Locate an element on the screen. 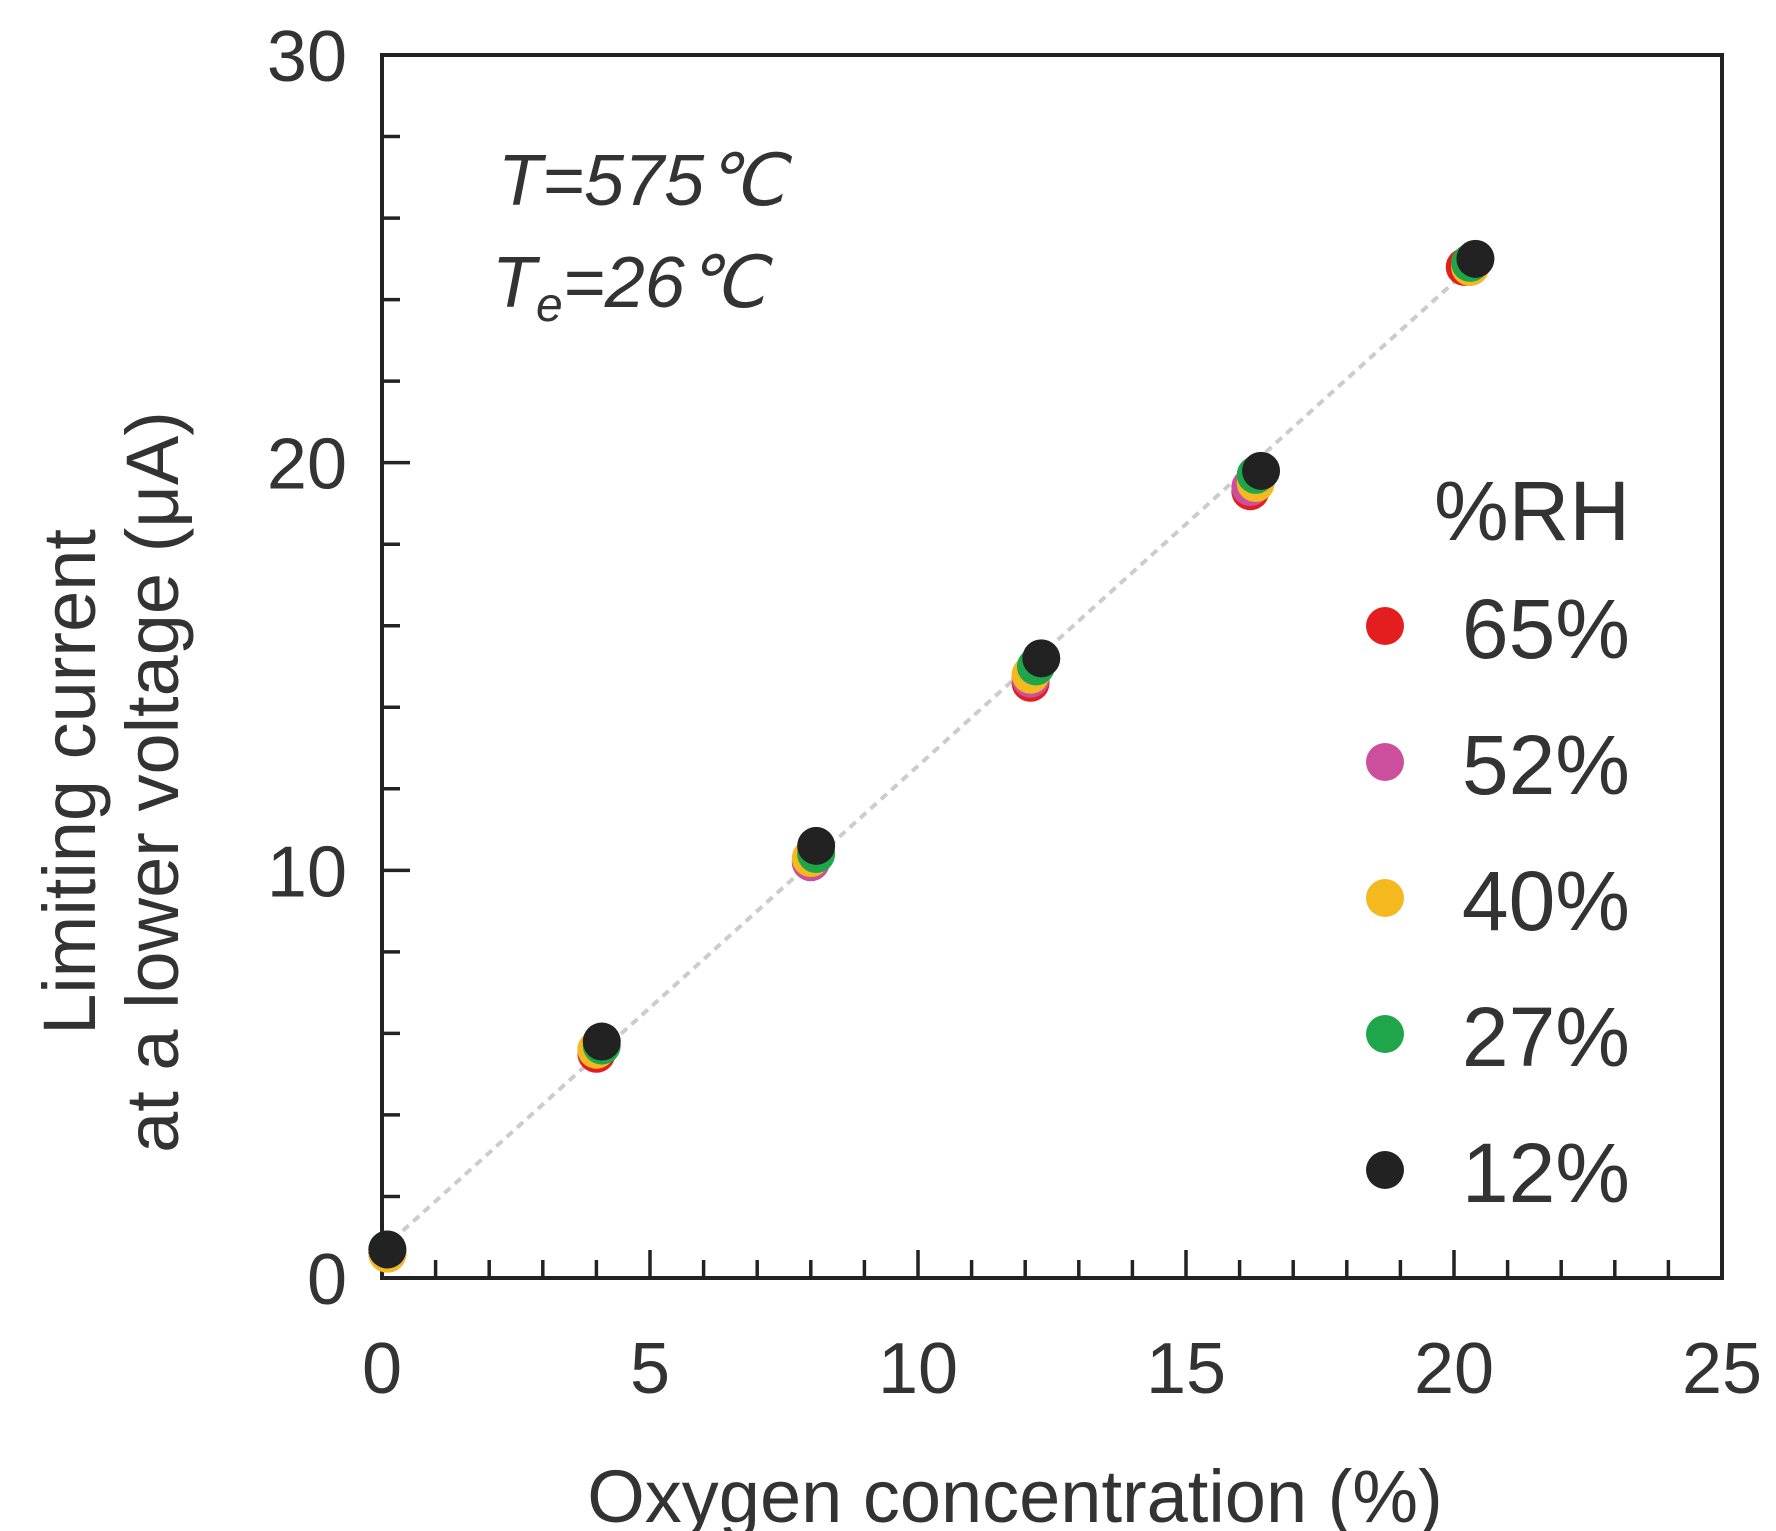  legend-label: 27% is located at coordinates (1546, 1037).